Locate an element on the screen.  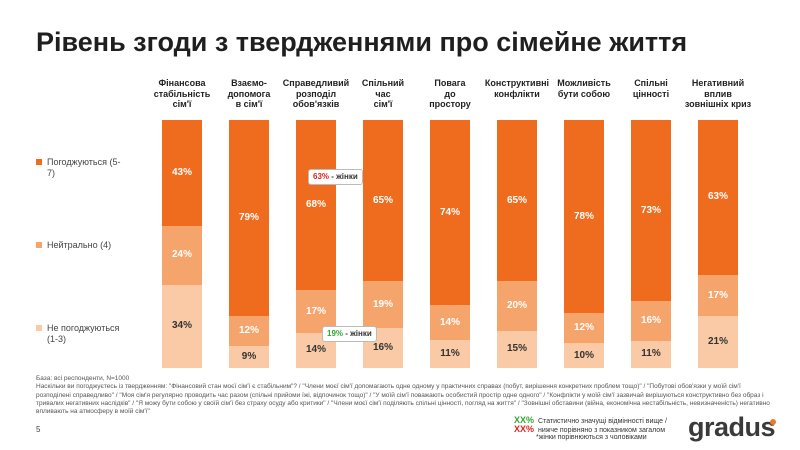
data-label-agree: 74% is located at coordinates (449, 212).